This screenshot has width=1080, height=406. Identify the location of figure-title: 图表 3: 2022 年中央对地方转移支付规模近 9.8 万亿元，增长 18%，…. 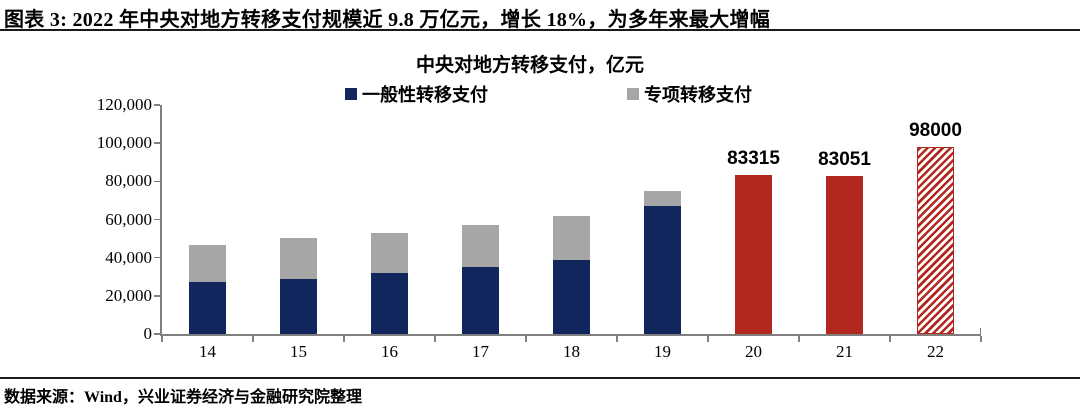
(387, 20).